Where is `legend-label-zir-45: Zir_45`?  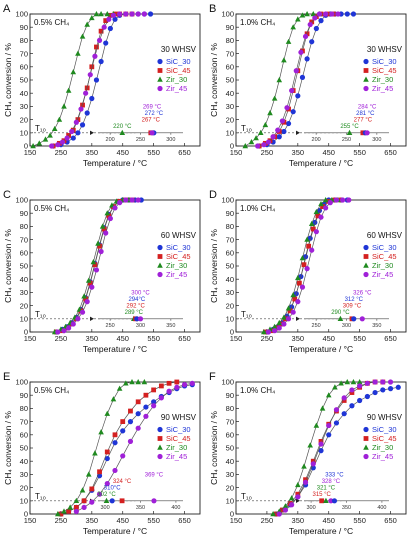 legend-label-zir-45: Zir_45 is located at coordinates (176, 88).